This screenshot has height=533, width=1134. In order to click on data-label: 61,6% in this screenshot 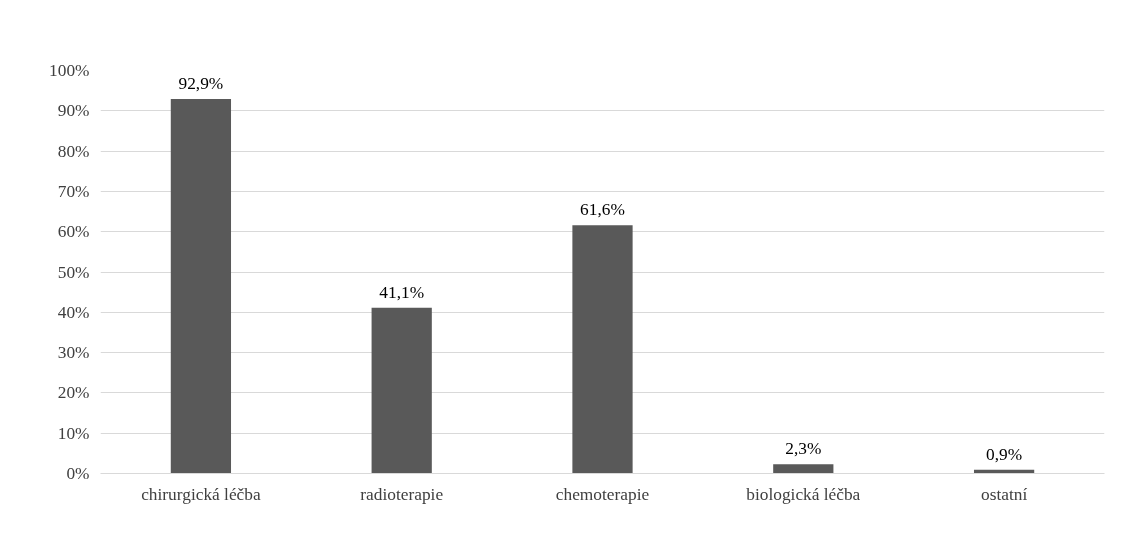, I will do `click(602, 210)`.